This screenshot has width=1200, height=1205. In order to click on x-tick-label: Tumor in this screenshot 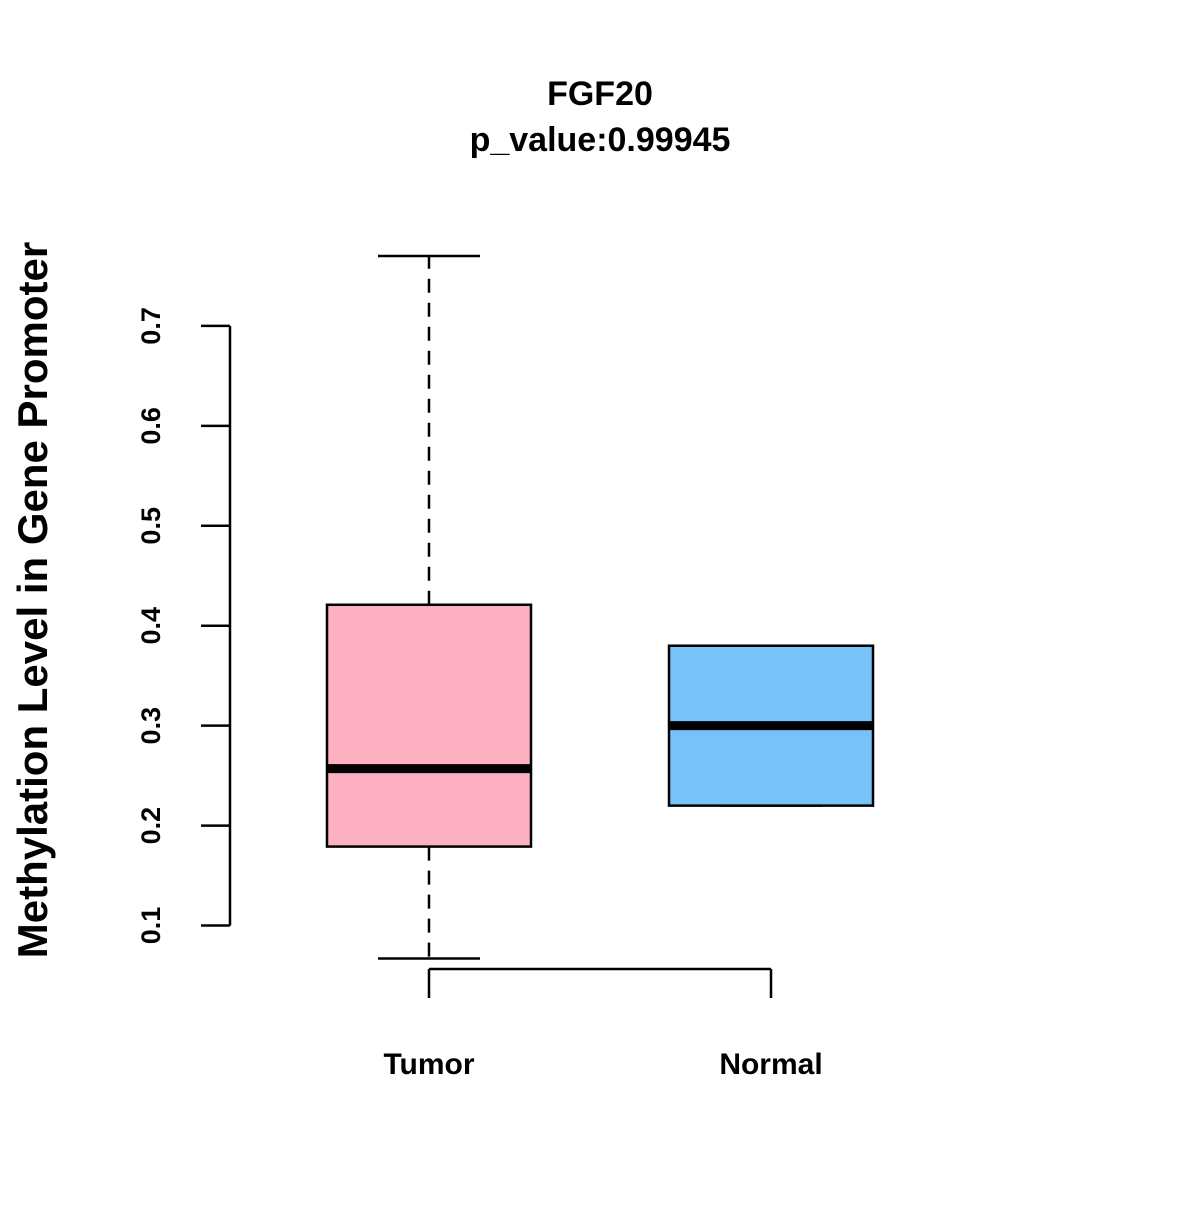, I will do `click(428, 1064)`.